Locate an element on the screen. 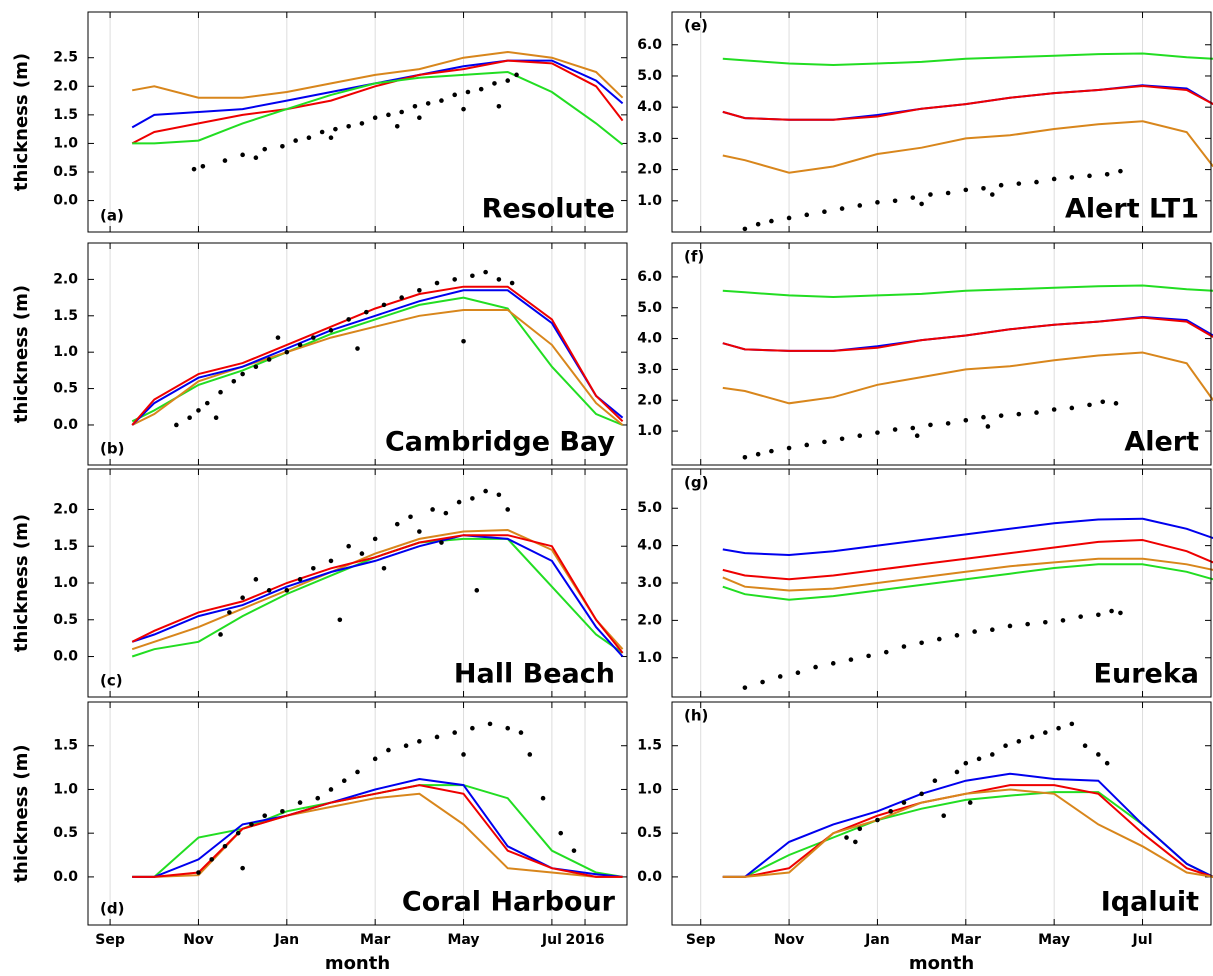 The width and height of the screenshot is (1213, 976). y-tick-label: 4.0 is located at coordinates (649, 107).